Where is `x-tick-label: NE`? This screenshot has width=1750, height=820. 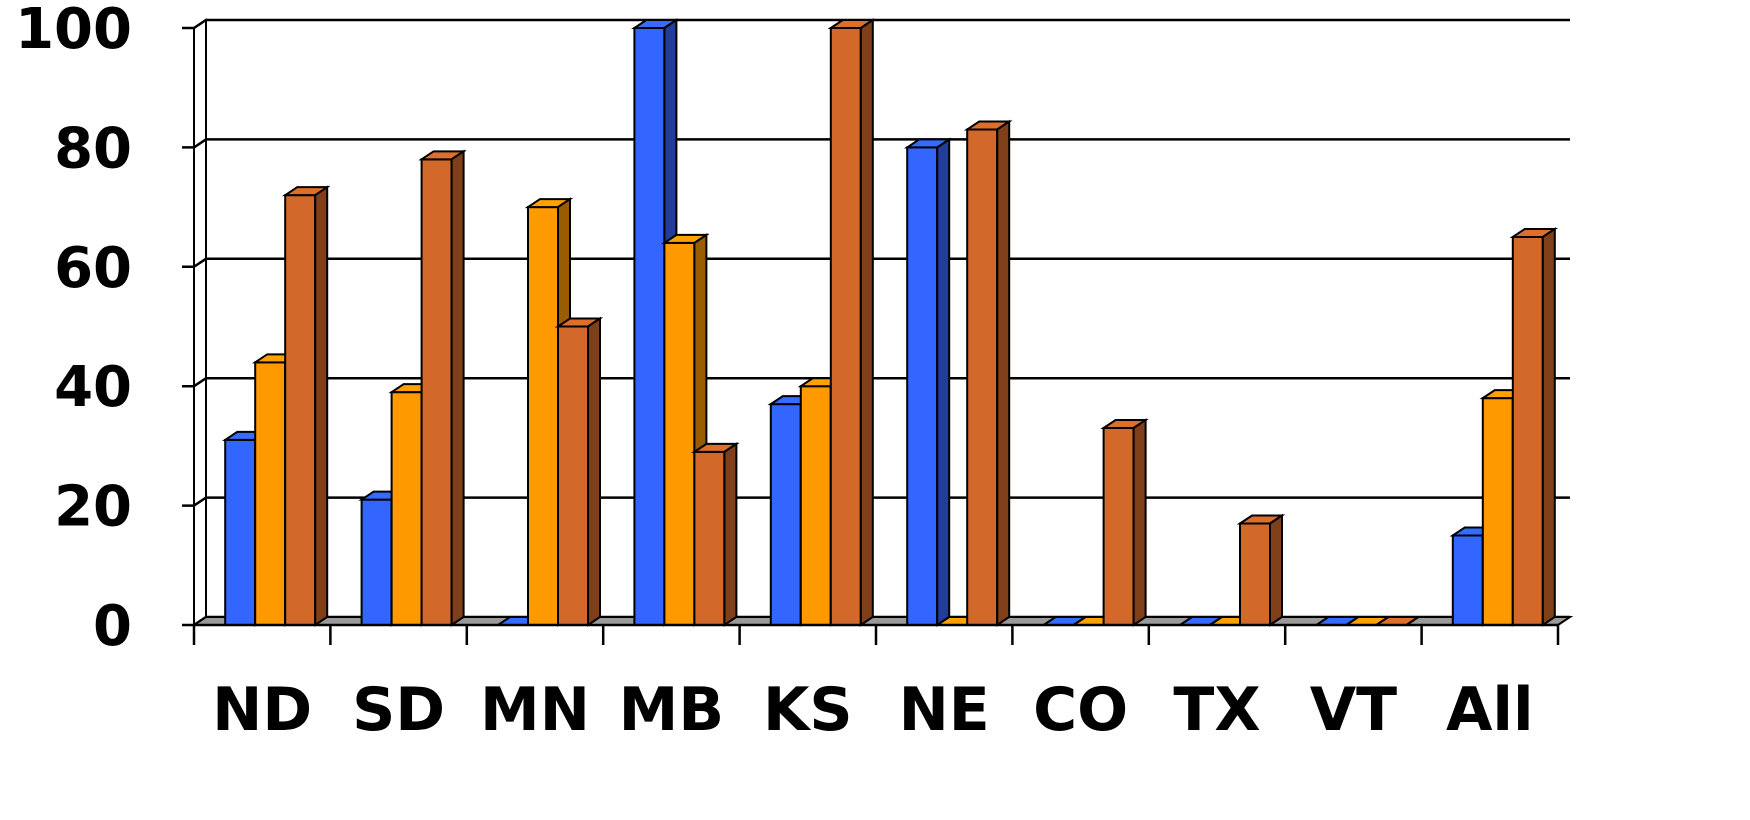
x-tick-label: NE is located at coordinates (944, 710).